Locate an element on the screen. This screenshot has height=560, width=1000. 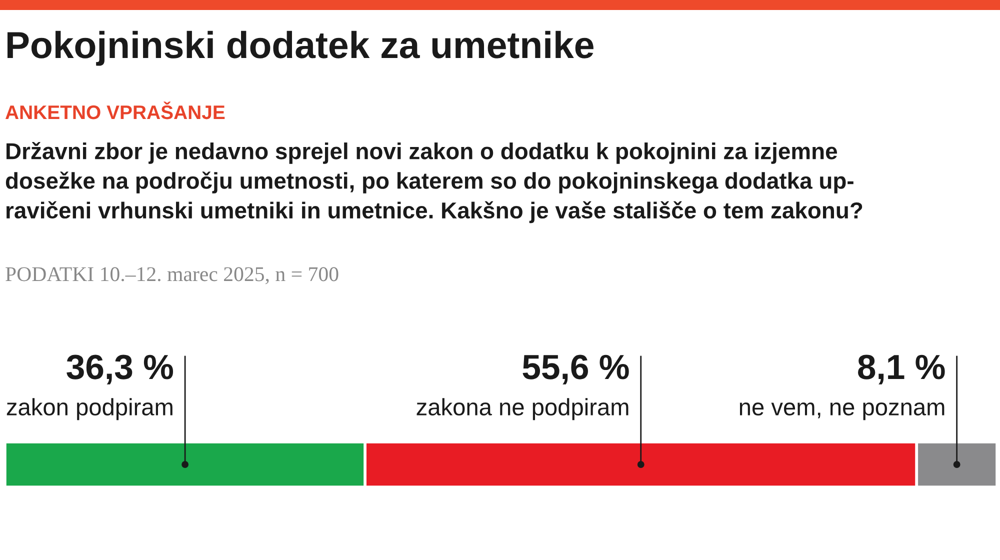
data-label: 36,3 % is located at coordinates (120, 369).